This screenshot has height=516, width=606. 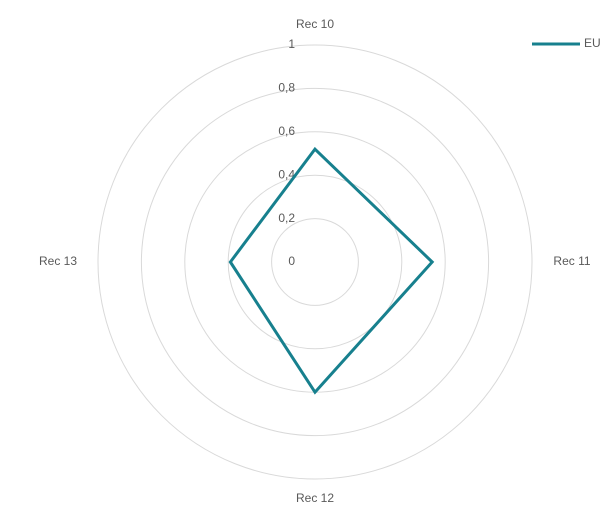 What do you see at coordinates (571, 261) in the screenshot?
I see `category-label: Rec 11` at bounding box center [571, 261].